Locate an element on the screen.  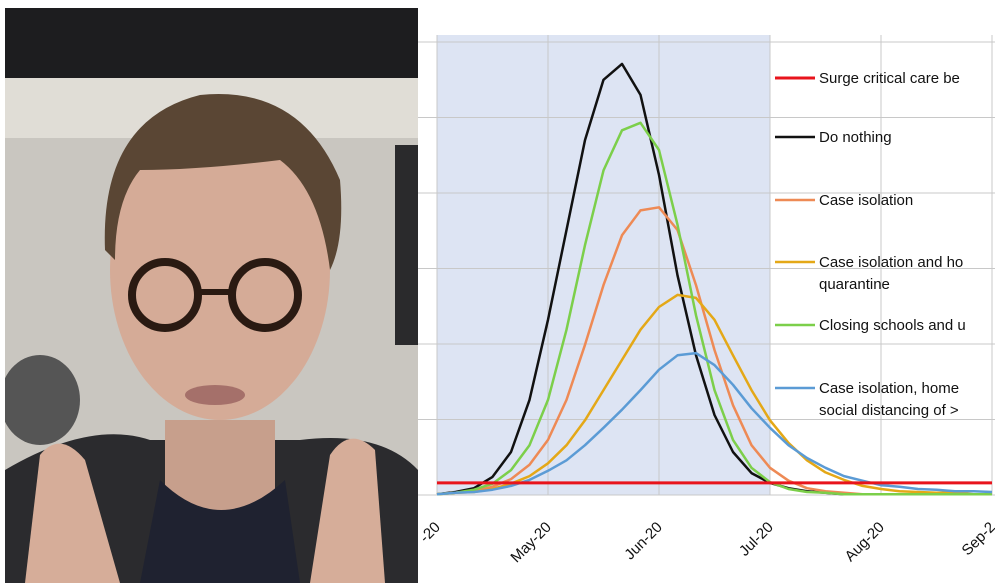
x-tick-label: Jul-20 is located at coordinates (756, 539).